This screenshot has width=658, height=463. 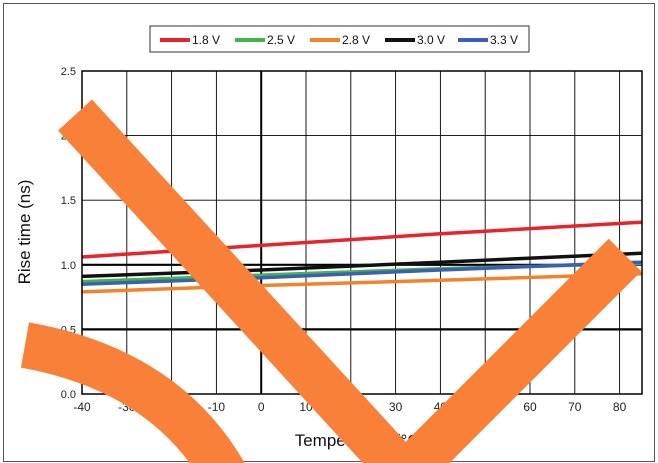 What do you see at coordinates (431, 40) in the screenshot?
I see `legend-label: 3.0 V` at bounding box center [431, 40].